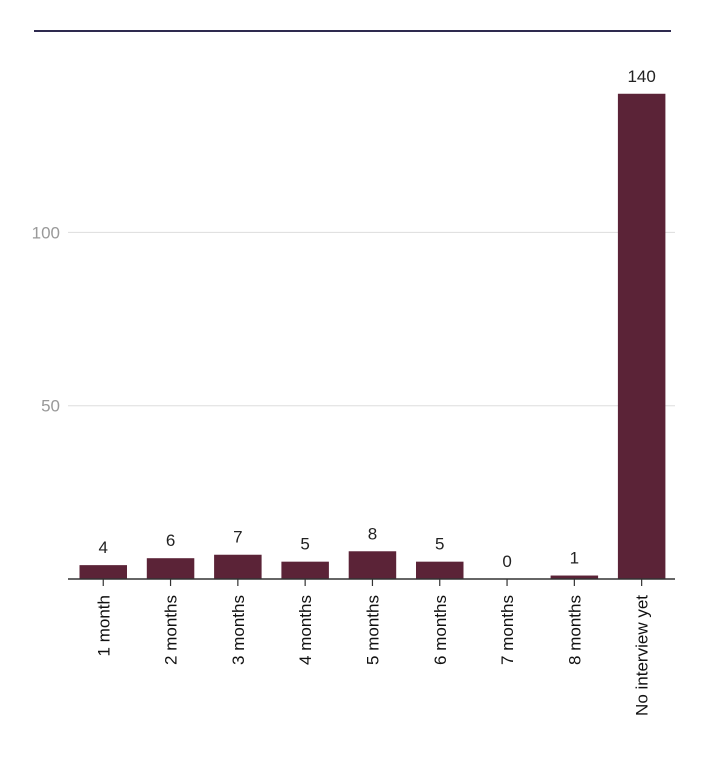  I want to click on top-rule, so click(352, 31).